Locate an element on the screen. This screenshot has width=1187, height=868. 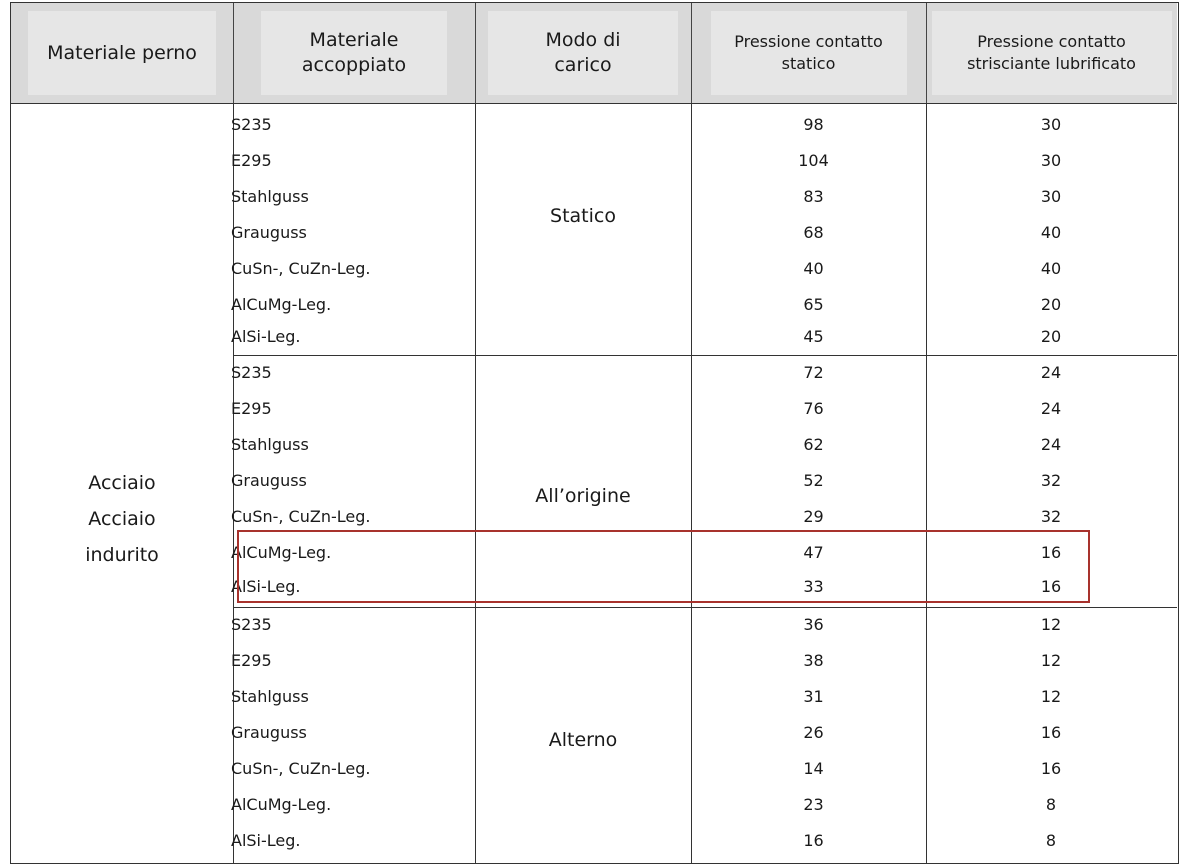
pressione-statico-cell: 62 is located at coordinates (813, 444).